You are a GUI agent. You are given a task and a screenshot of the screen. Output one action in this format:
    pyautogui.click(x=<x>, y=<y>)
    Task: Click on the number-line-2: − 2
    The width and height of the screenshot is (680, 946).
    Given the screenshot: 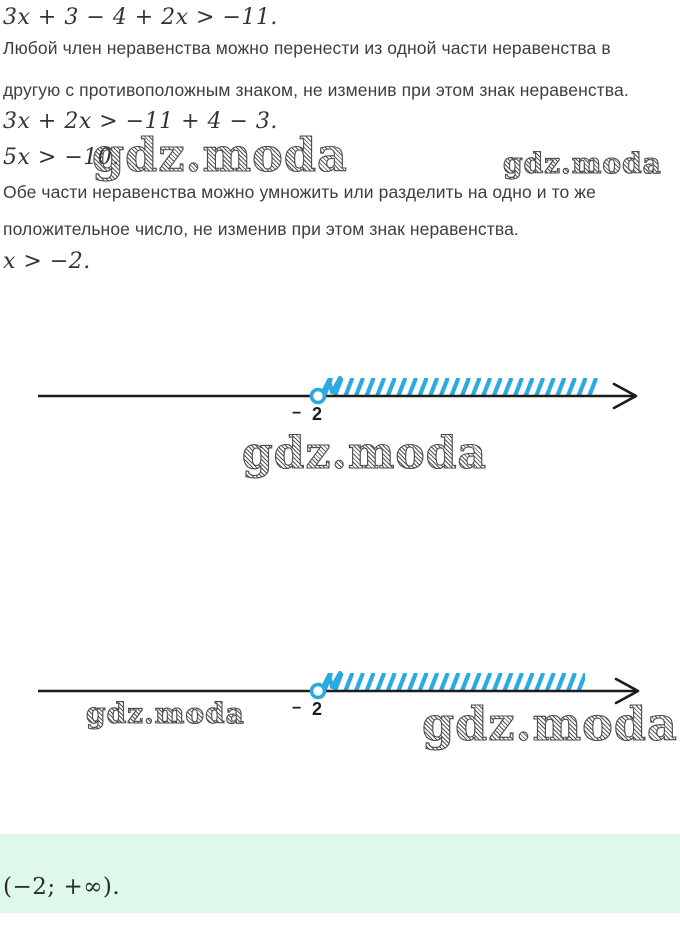 What is the action you would take?
    pyautogui.click(x=339, y=695)
    